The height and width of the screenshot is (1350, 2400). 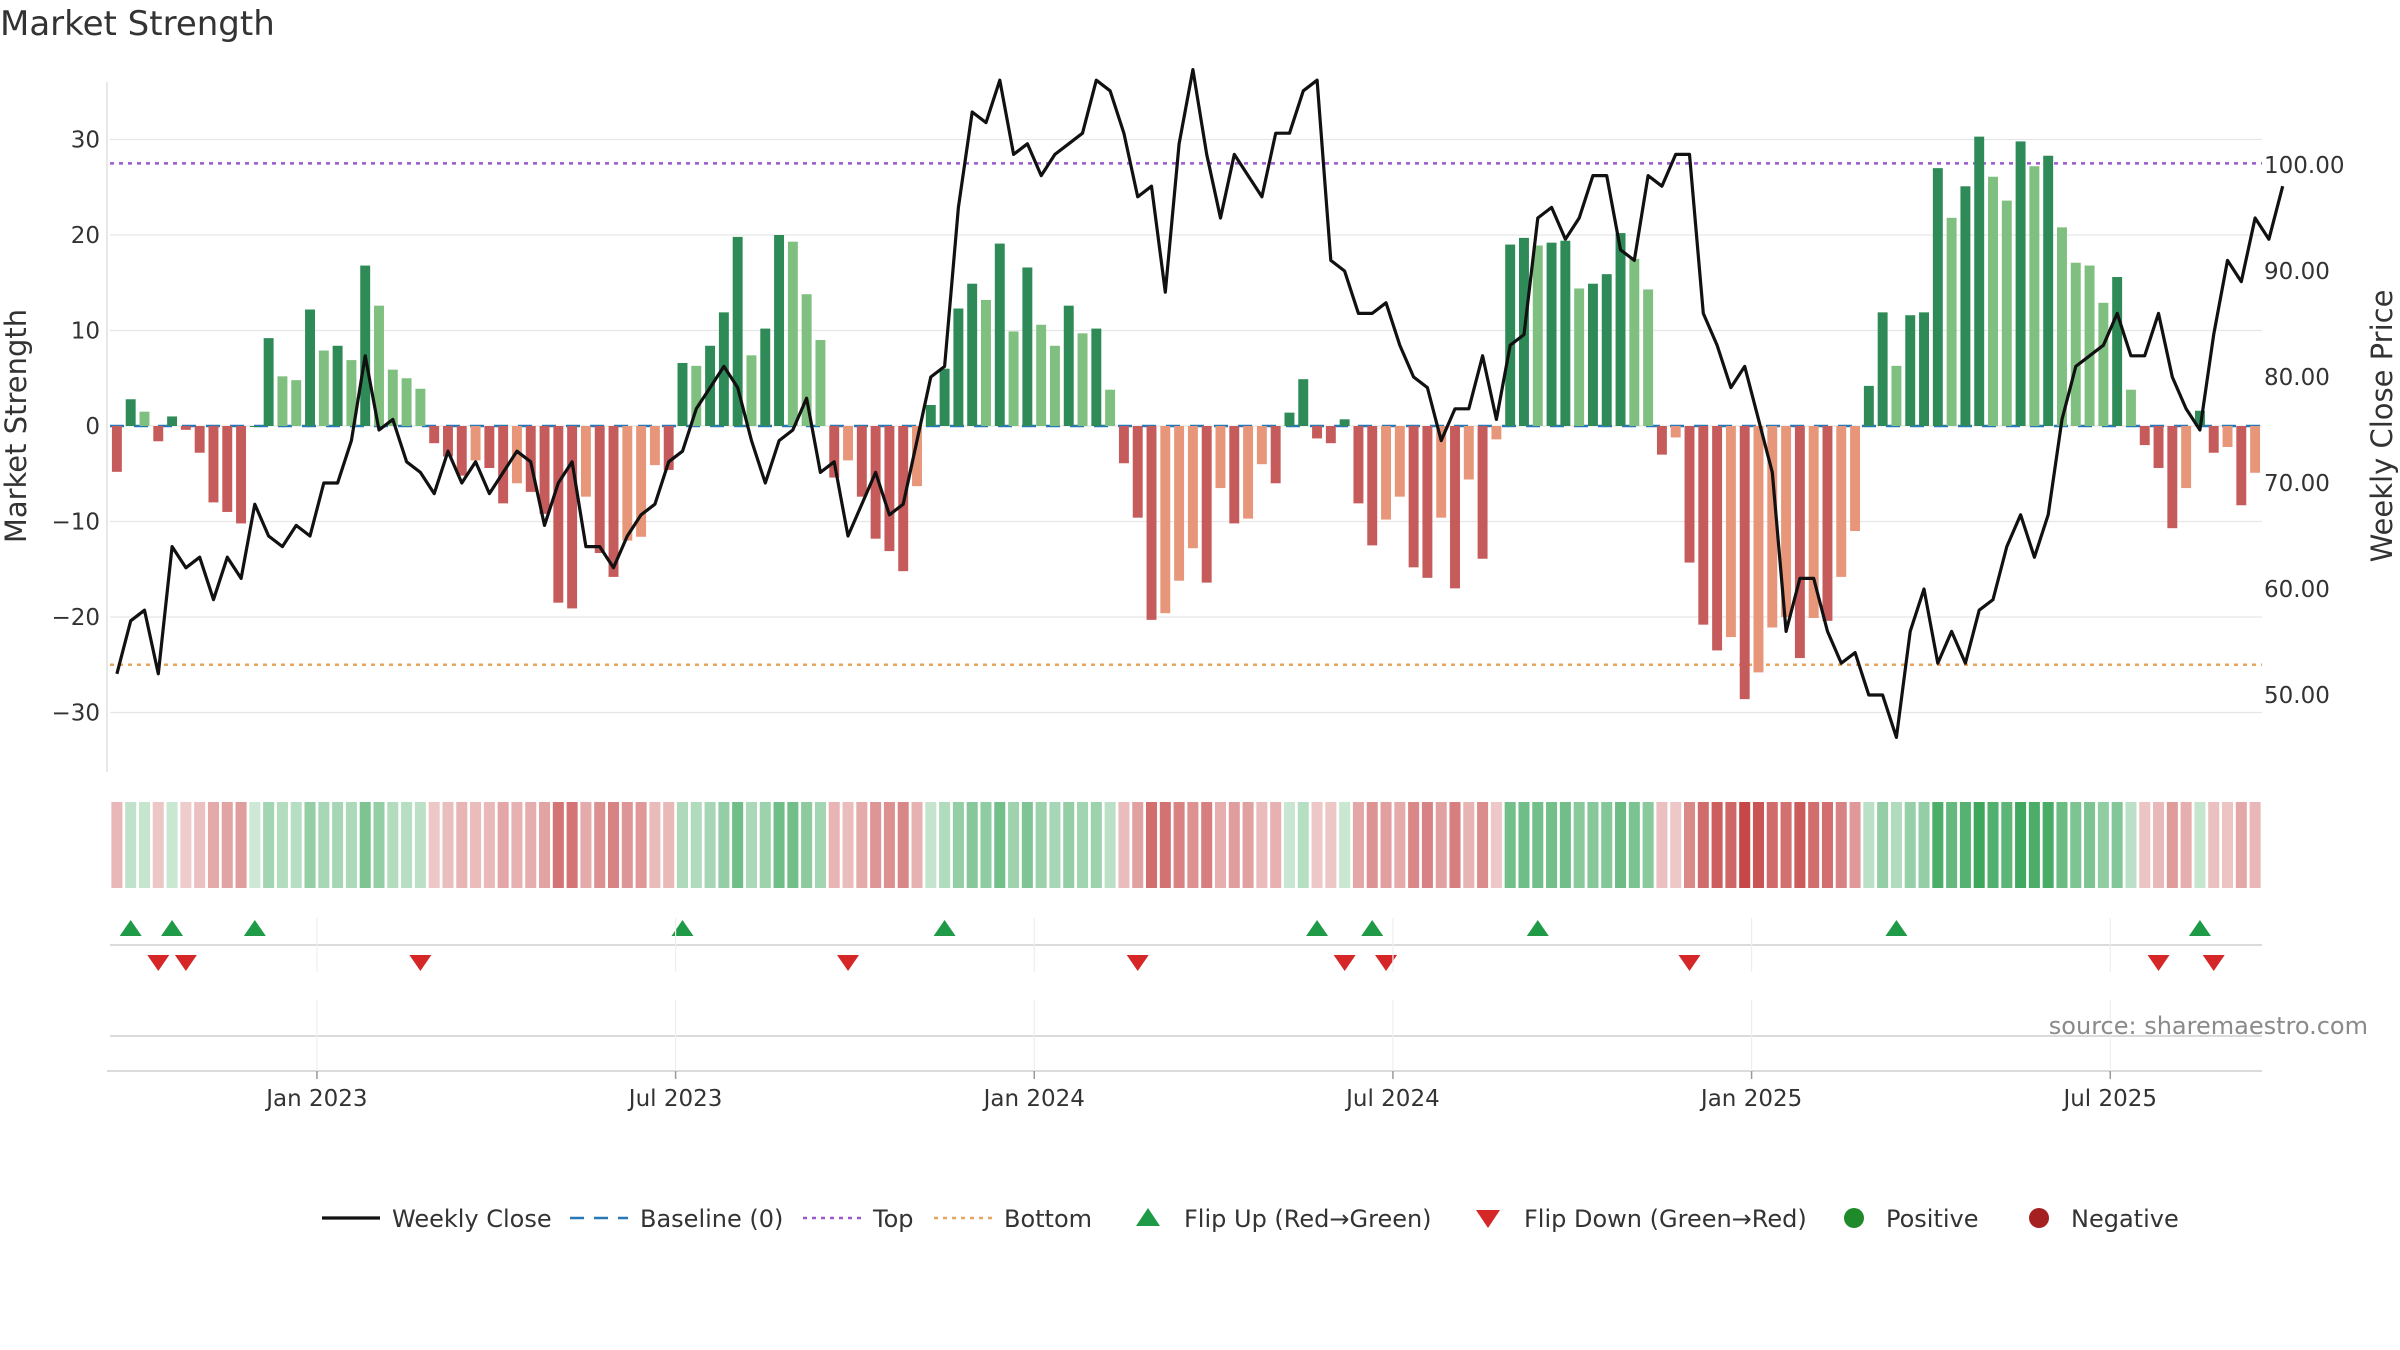 I want to click on legend-swatch-flip-up, so click(x=1148, y=1217).